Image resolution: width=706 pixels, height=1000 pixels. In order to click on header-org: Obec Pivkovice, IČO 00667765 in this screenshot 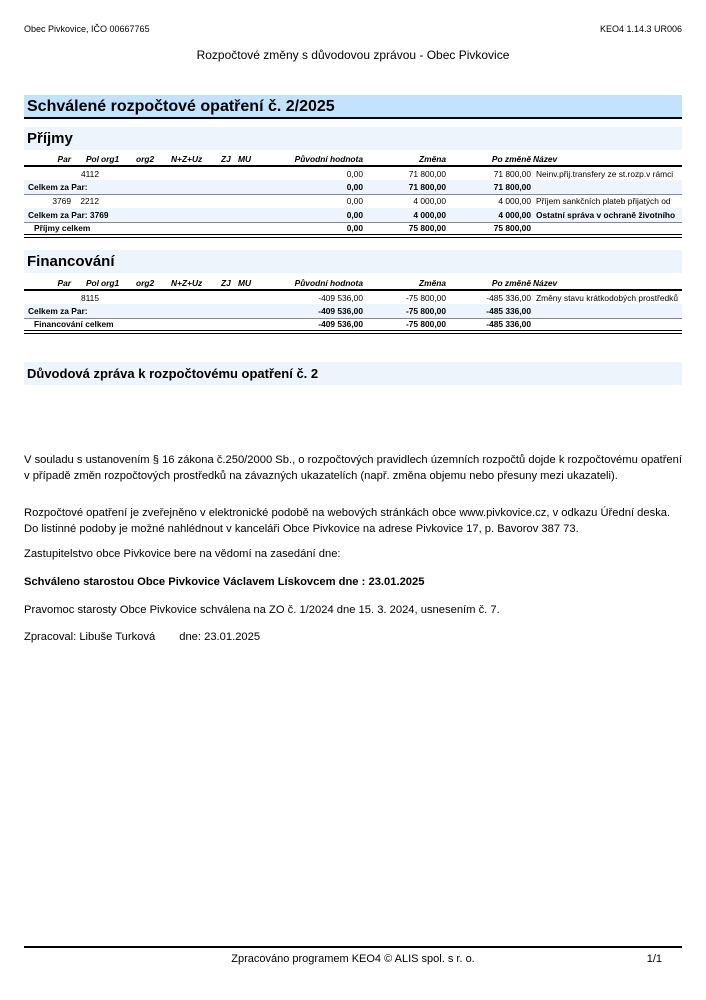, I will do `click(87, 29)`.